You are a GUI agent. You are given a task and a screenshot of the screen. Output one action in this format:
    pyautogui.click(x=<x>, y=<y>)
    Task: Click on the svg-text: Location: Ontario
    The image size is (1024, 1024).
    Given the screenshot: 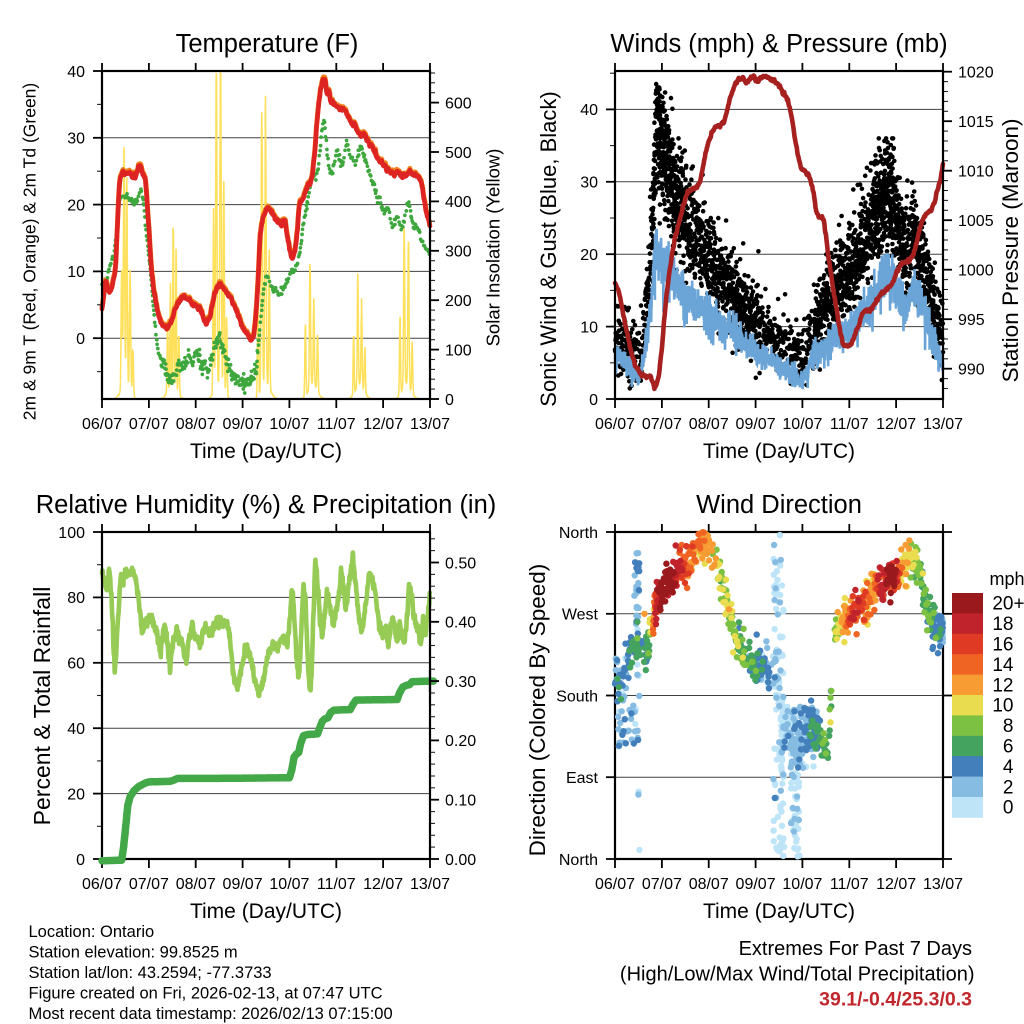 What is the action you would take?
    pyautogui.click(x=92, y=932)
    